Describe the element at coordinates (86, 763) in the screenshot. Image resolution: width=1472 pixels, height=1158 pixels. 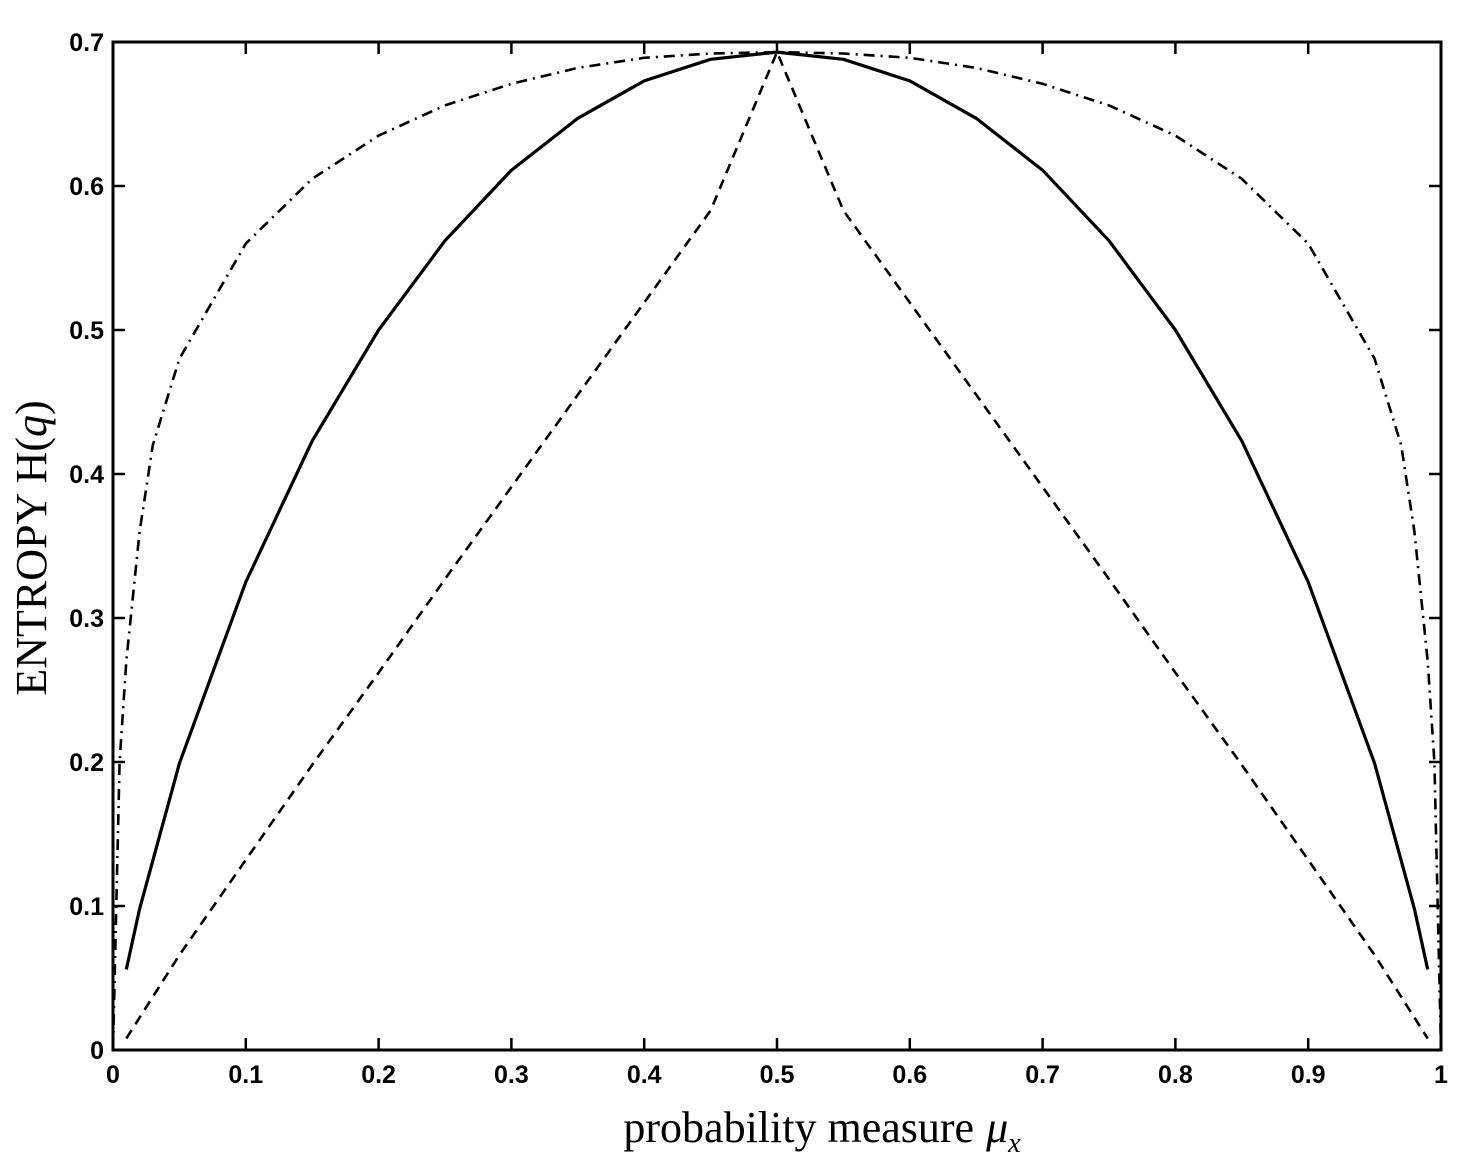
I see `y-tick-label: 0.2` at that location.